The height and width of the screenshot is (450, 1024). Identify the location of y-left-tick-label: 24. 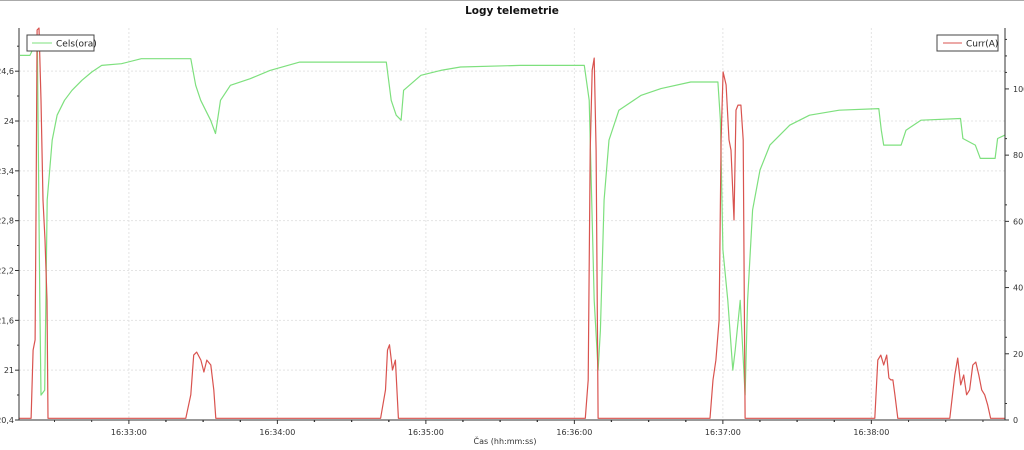
(9, 121).